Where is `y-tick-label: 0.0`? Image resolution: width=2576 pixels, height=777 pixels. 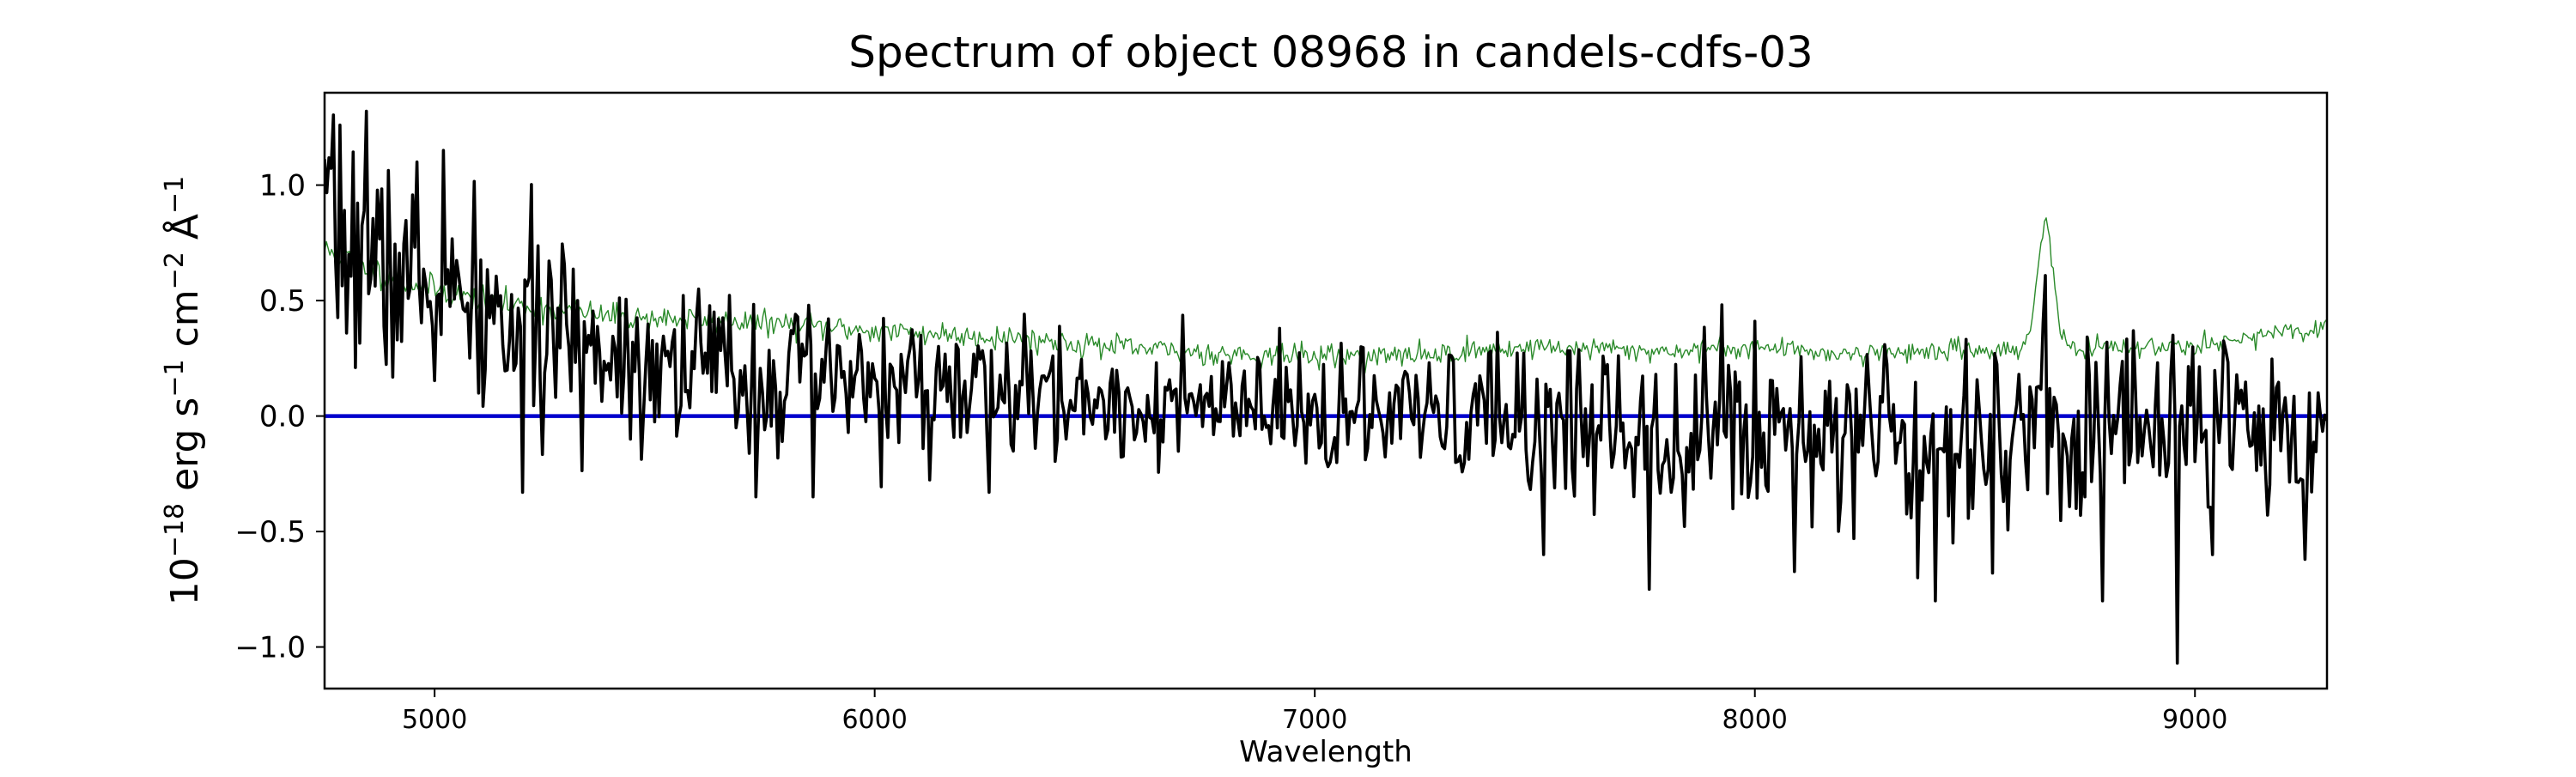
y-tick-label: 0.0 is located at coordinates (282, 417).